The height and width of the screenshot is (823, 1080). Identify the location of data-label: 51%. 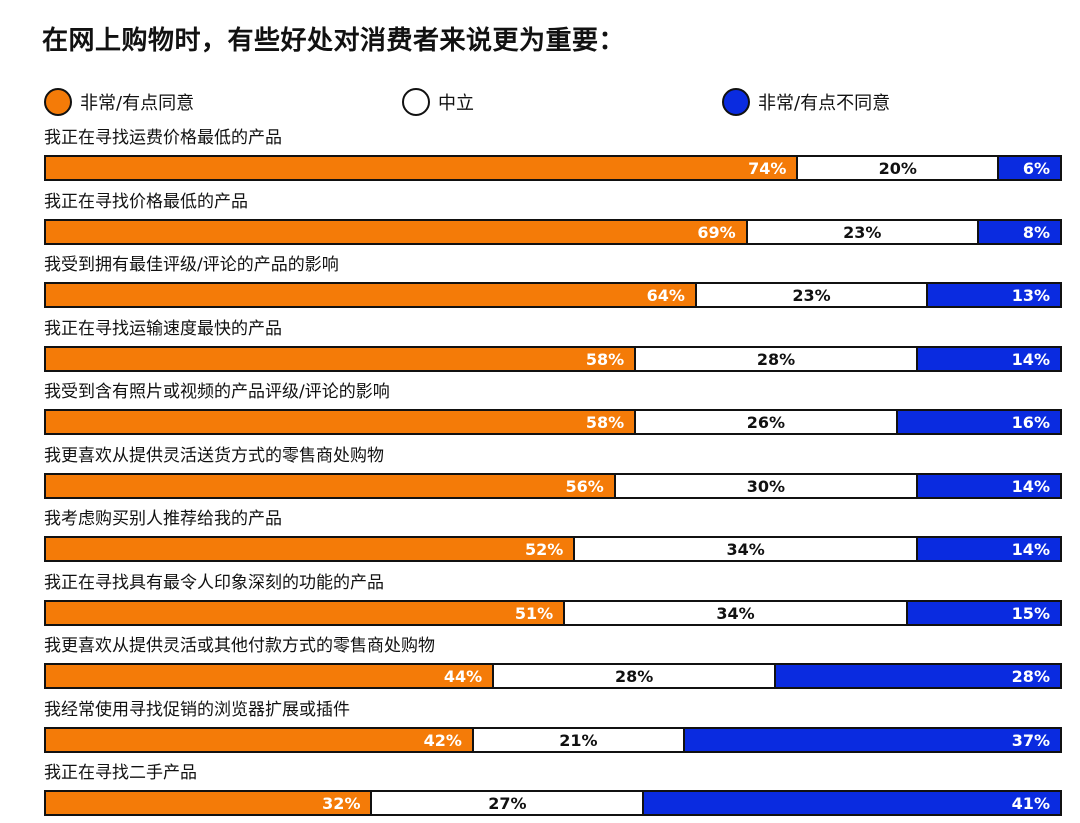
(534, 613).